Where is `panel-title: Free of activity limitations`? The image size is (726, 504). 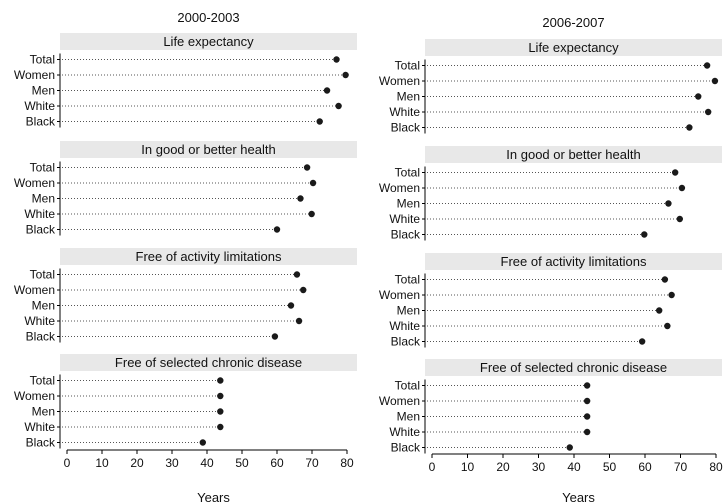 panel-title: Free of activity limitations is located at coordinates (209, 256).